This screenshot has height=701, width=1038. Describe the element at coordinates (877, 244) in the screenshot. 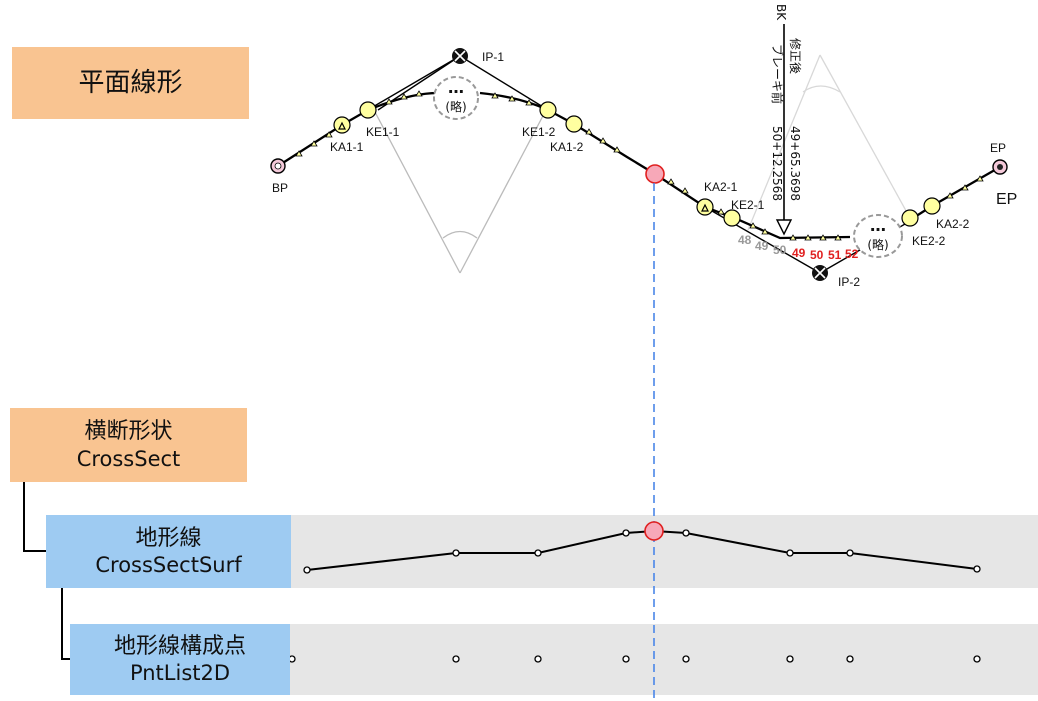

I see `omitted-label-2: (略)` at that location.